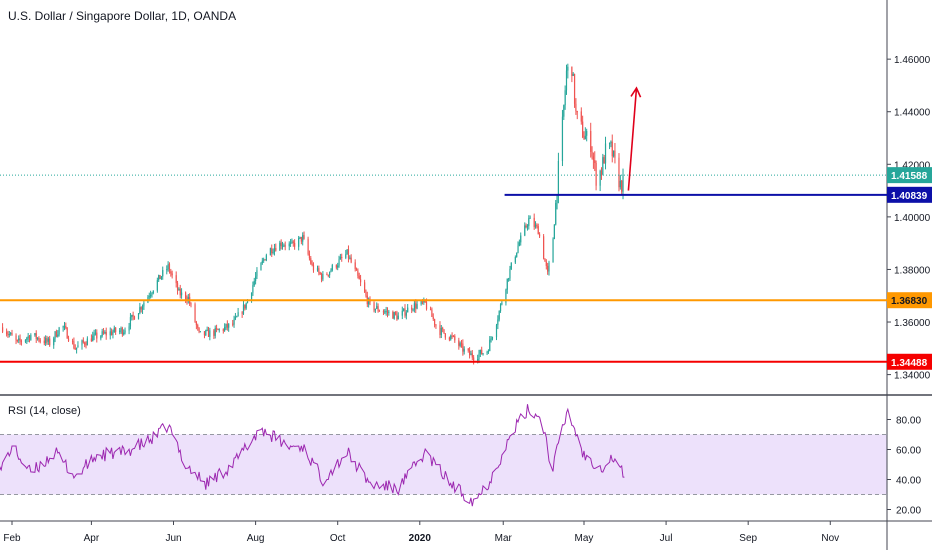 This screenshot has height=550, width=932. Describe the element at coordinates (909, 363) in the screenshot. I see `level-label-0: 1.34488` at that location.